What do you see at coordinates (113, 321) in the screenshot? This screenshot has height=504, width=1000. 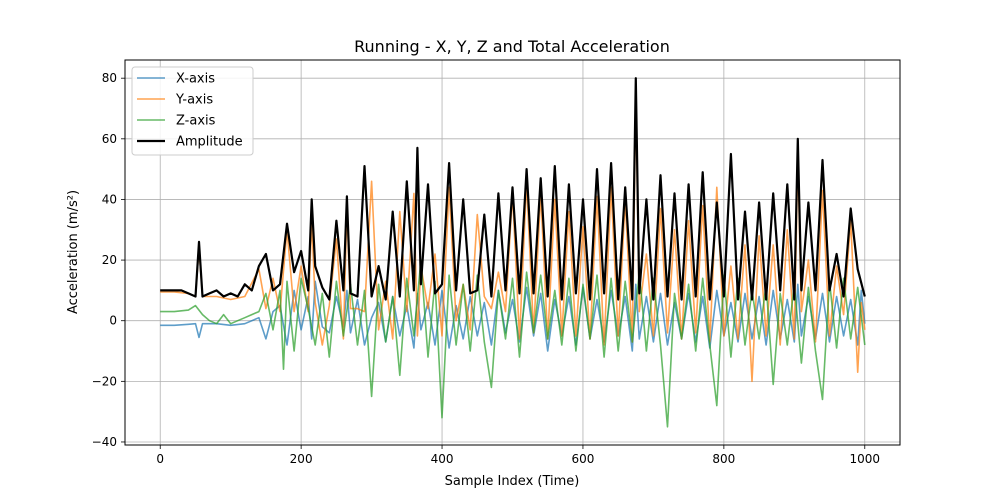 I see `y-tick-label: 0` at bounding box center [113, 321].